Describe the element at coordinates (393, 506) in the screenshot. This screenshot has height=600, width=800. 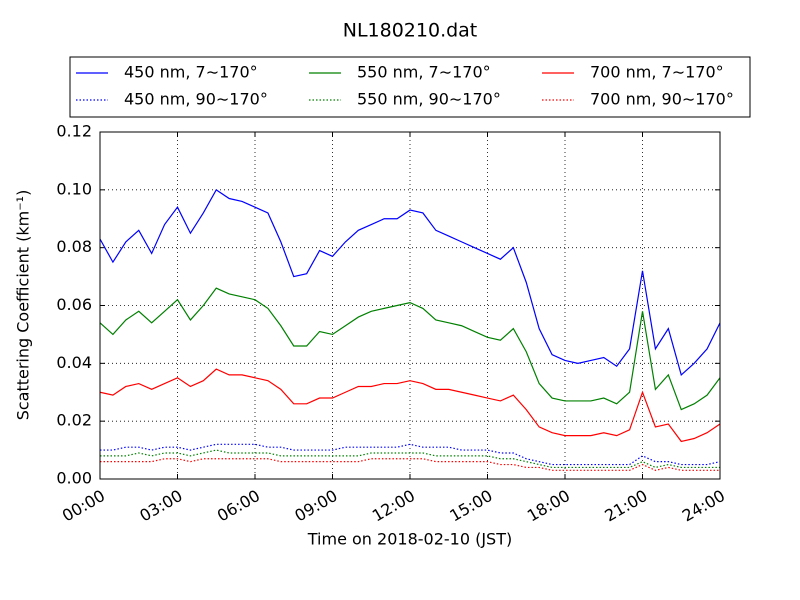
I see `x-tick-label: 12:00` at that location.